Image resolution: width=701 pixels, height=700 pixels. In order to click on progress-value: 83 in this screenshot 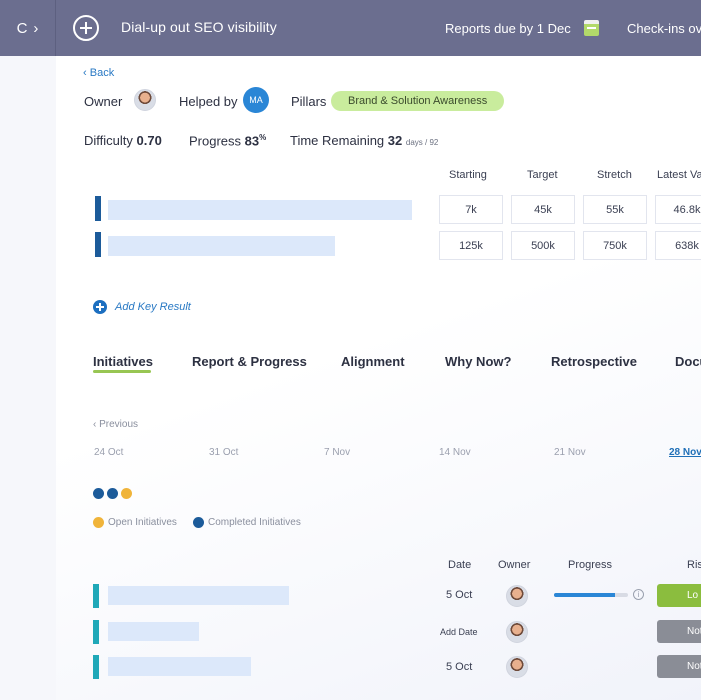, I will do `click(252, 141)`.